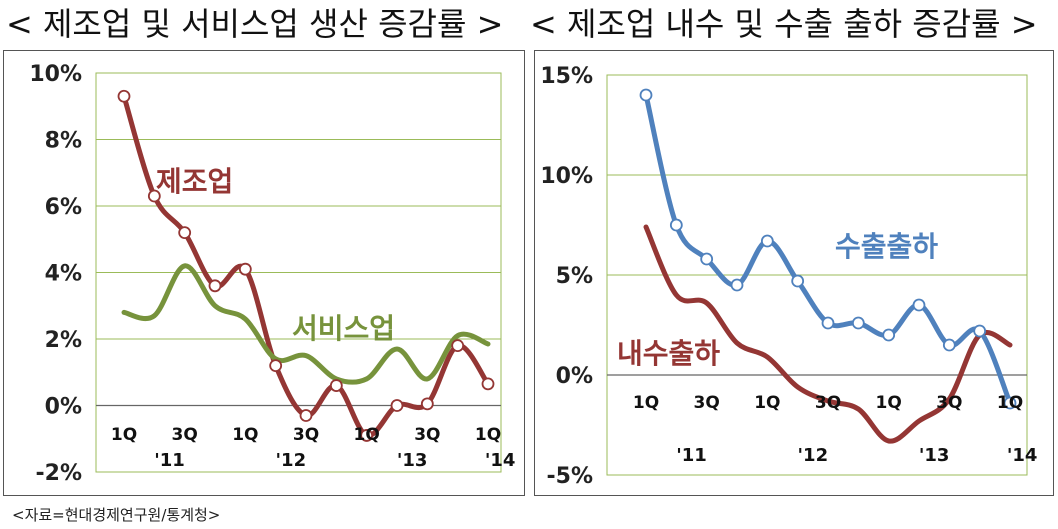 The width and height of the screenshot is (1058, 529). I want to click on series-label: 제조업, so click(194, 181).